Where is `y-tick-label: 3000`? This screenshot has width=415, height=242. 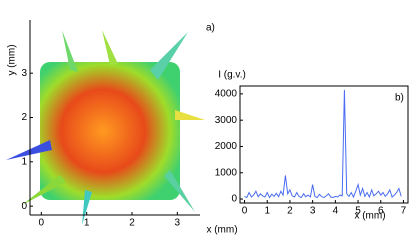 y-tick-label: 3000 is located at coordinates (226, 120).